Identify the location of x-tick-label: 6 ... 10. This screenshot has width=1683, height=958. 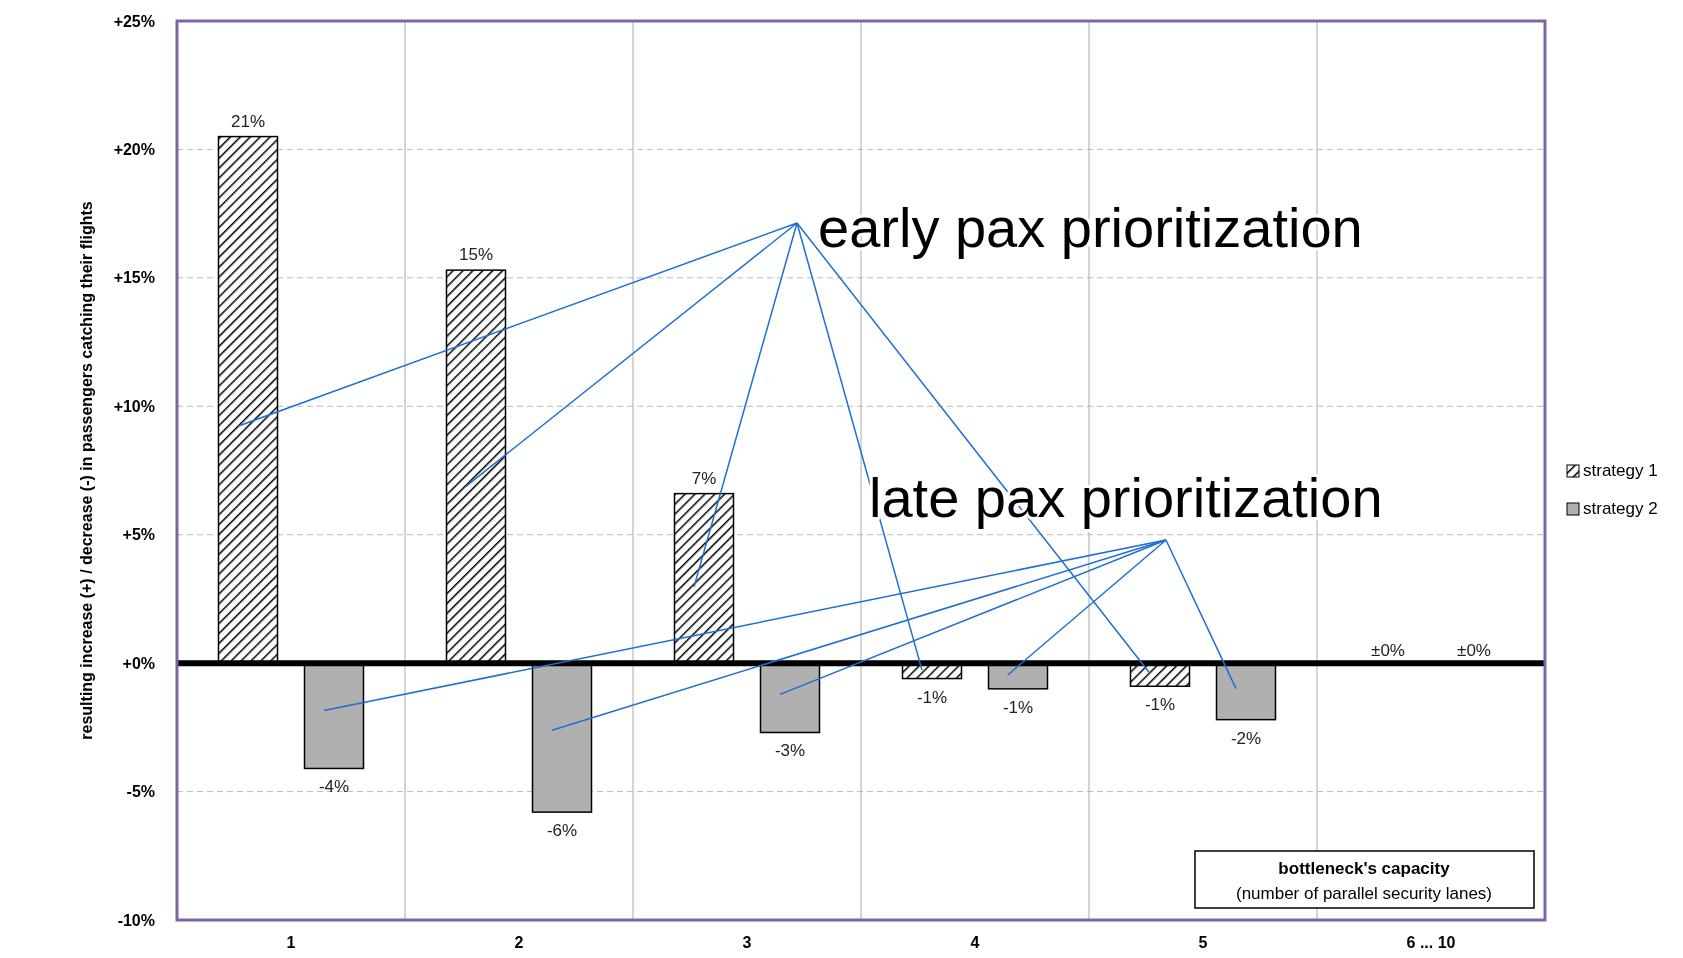
(1431, 942).